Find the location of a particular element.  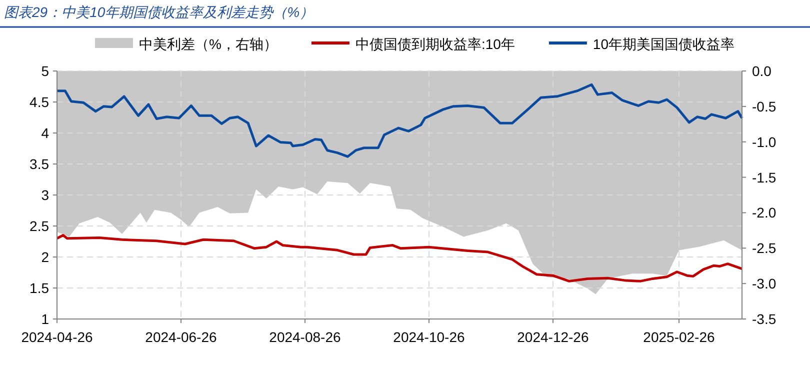

y2-tick-label: -1.0 is located at coordinates (764, 142).